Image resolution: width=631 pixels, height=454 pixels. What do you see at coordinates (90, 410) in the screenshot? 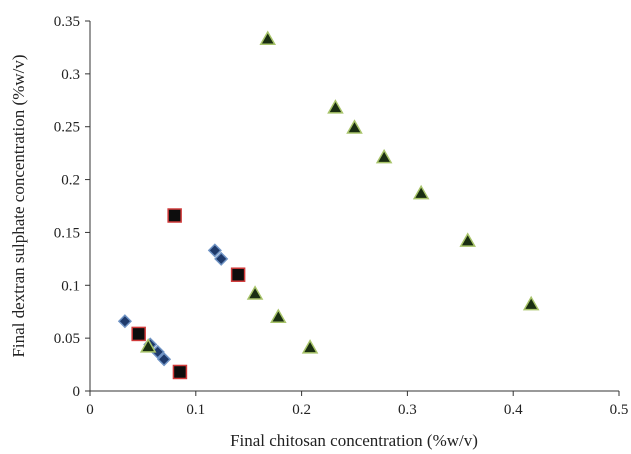
I see `x-tick-label: 0` at bounding box center [90, 410].